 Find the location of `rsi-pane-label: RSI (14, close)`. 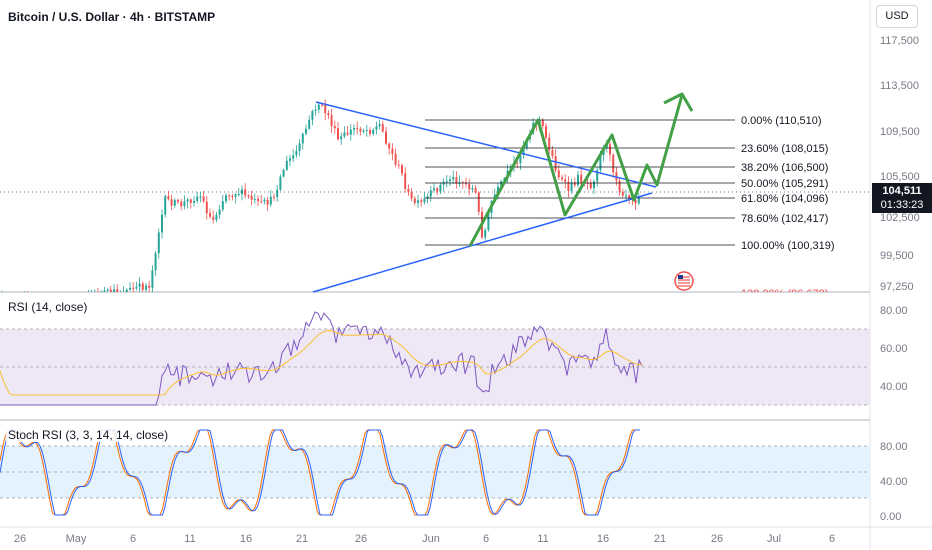

rsi-pane-label: RSI (14, close) is located at coordinates (48, 307).